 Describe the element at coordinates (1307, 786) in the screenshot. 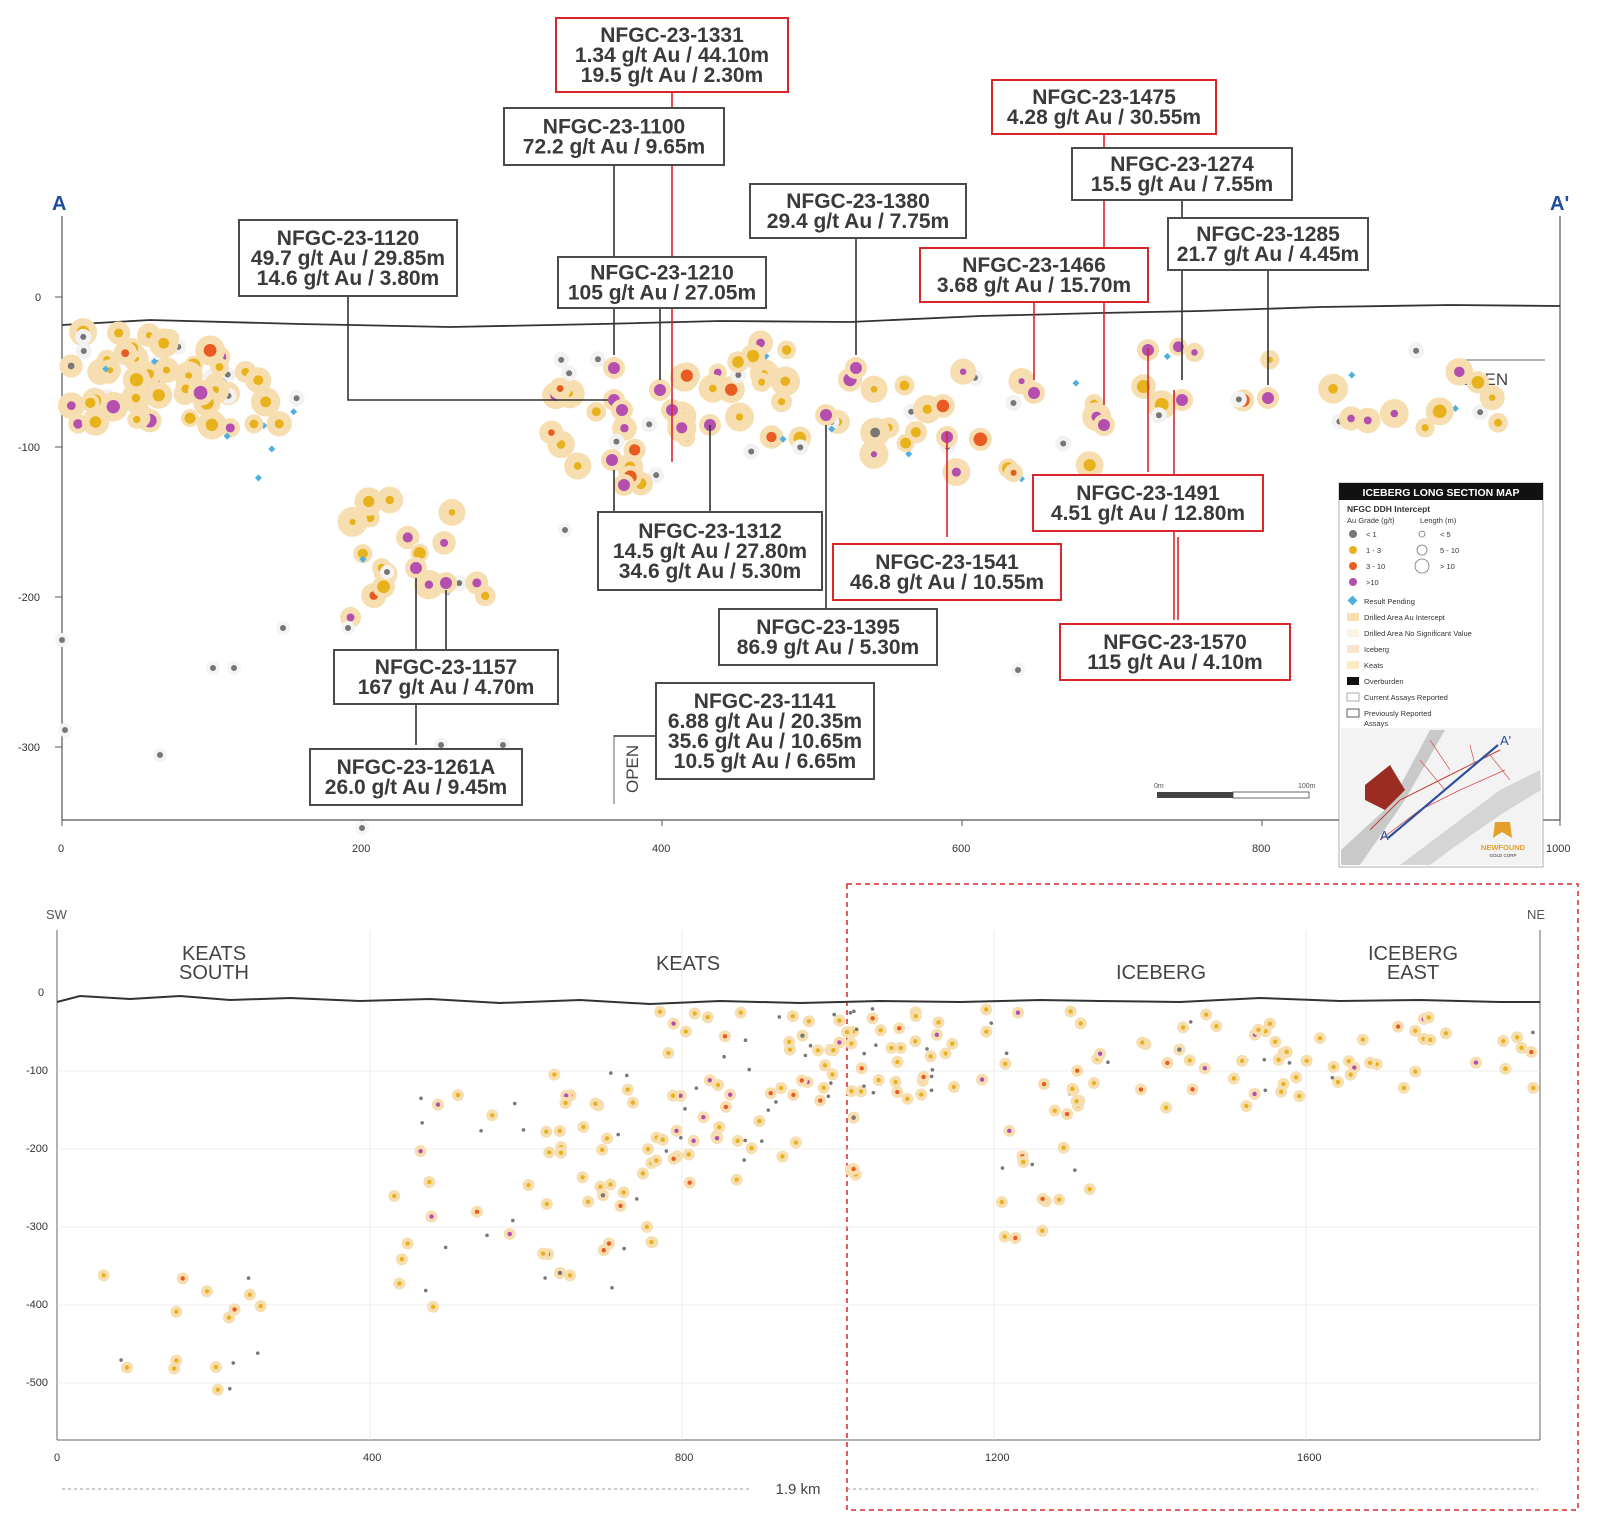

I see `scale-bar-end: 100m` at that location.